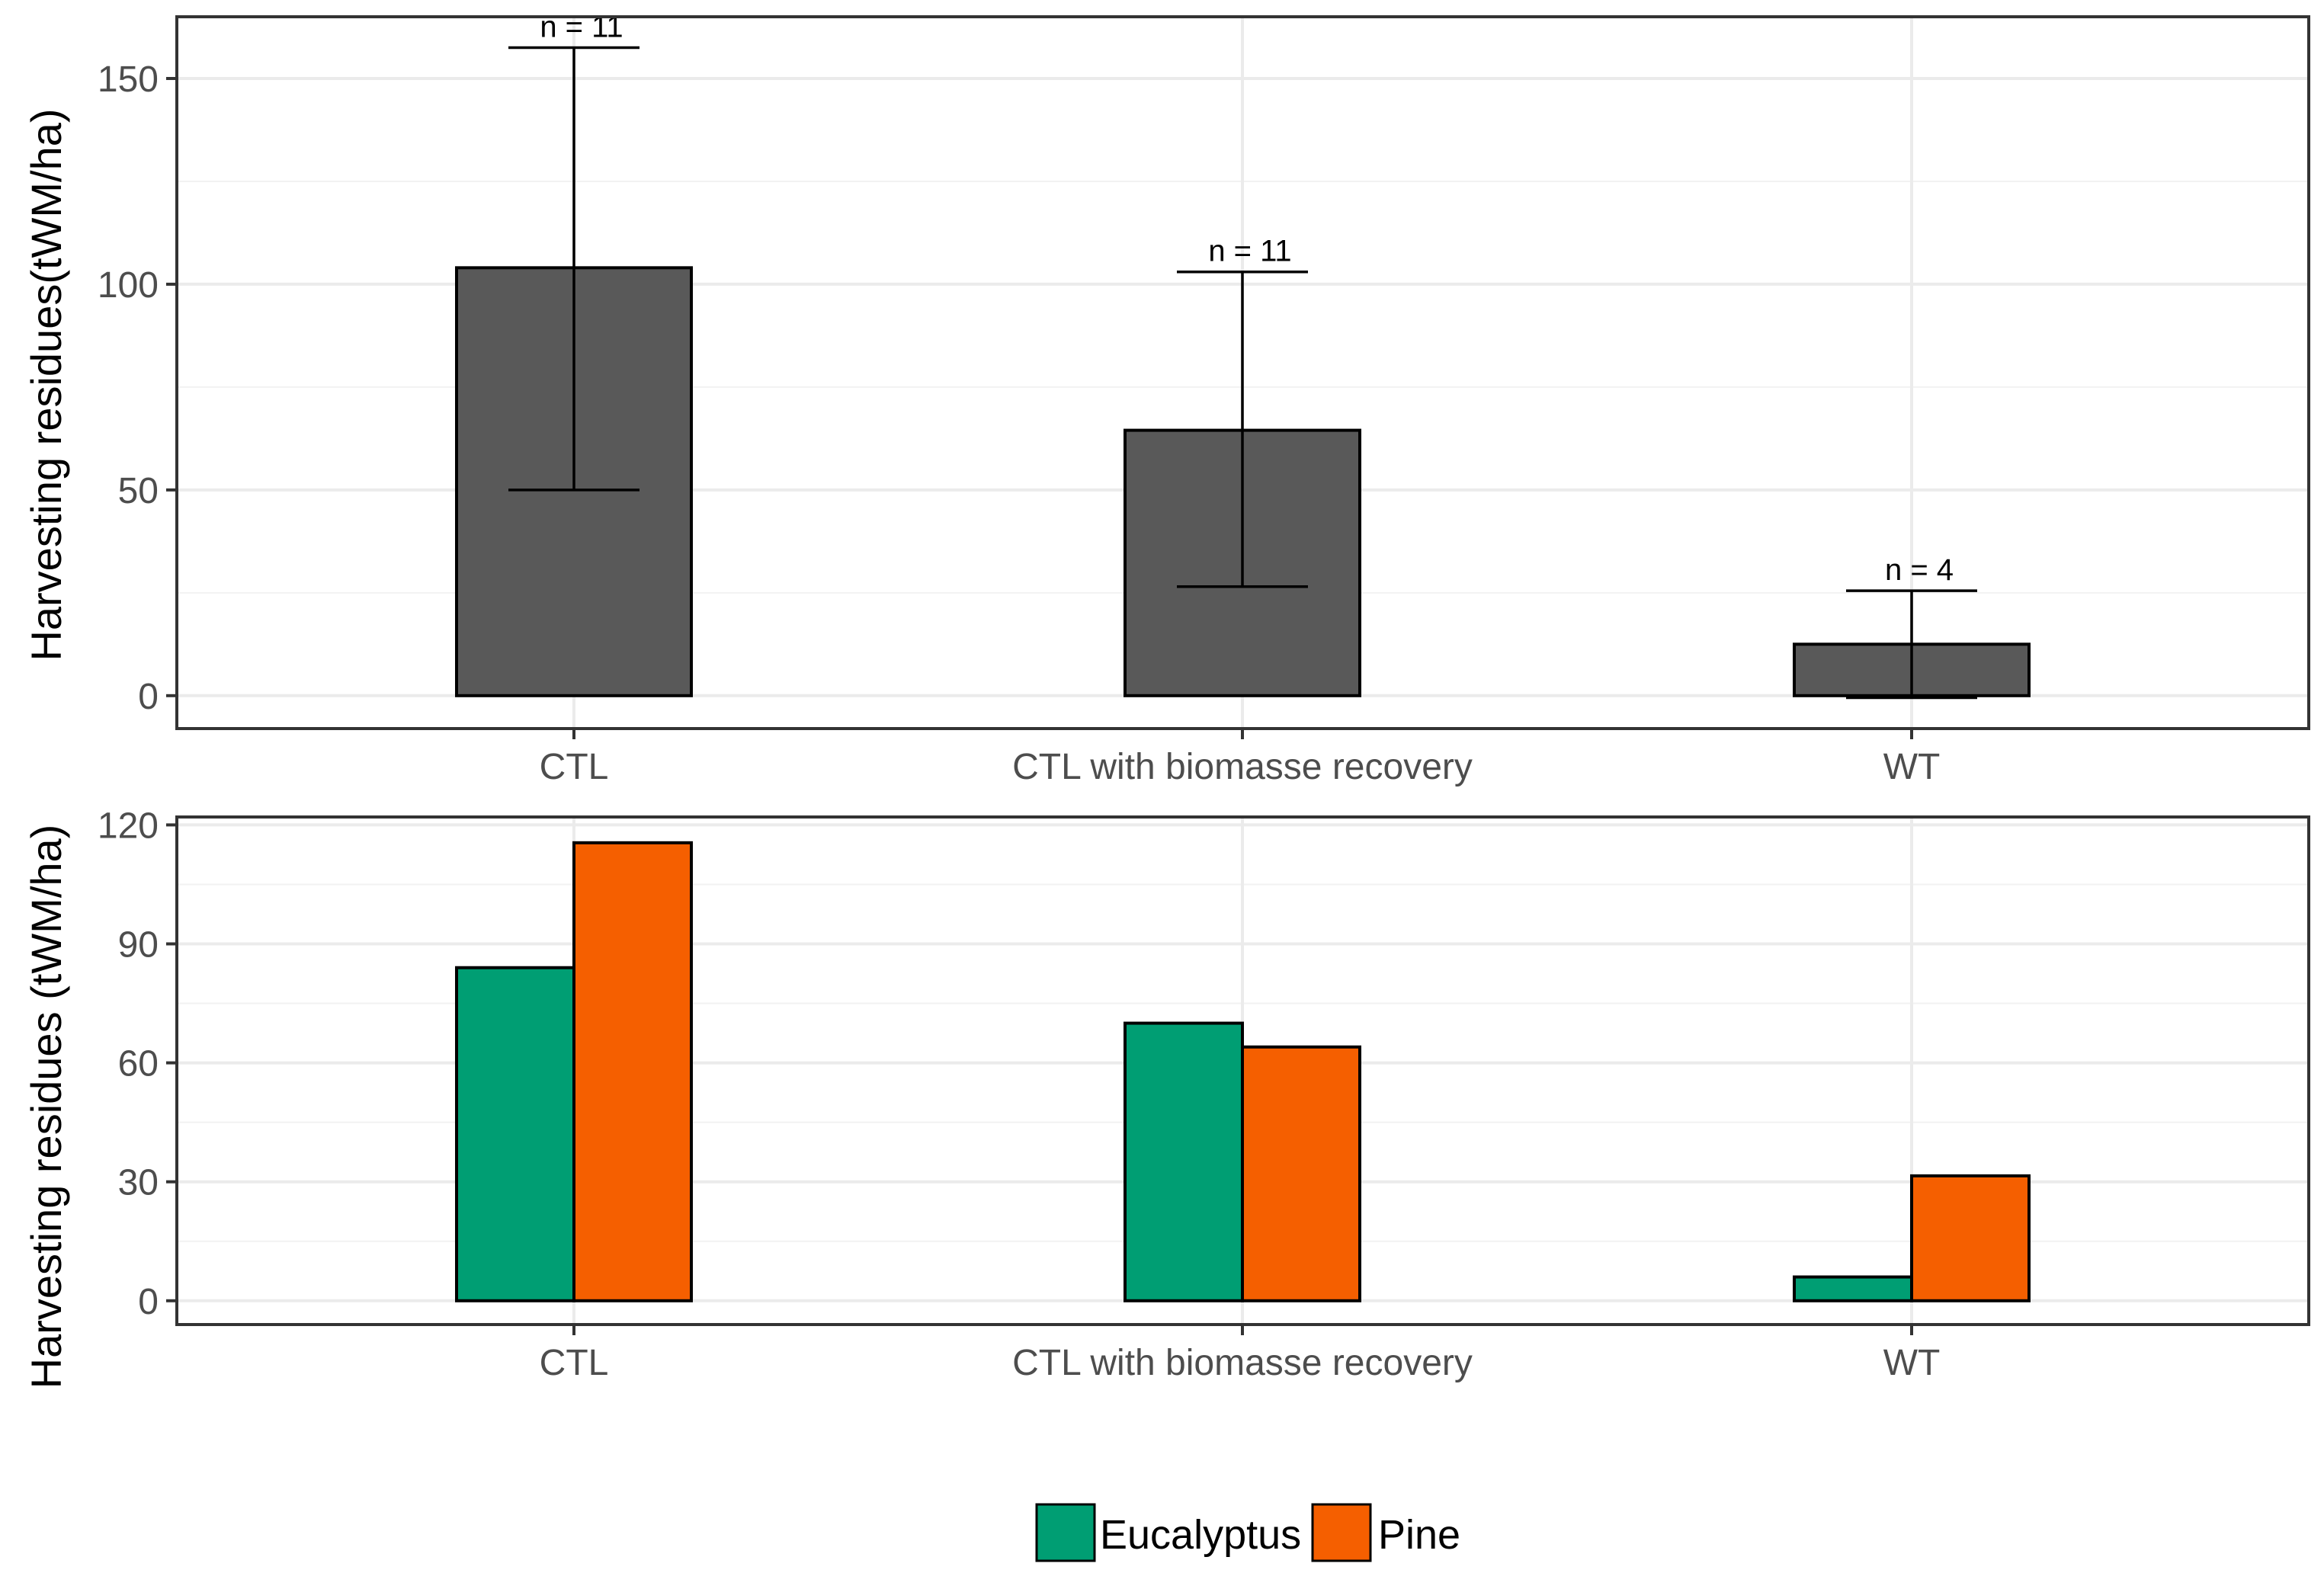 The width and height of the screenshot is (2324, 1573). What do you see at coordinates (138, 1183) in the screenshot?
I see `bottom-y-tick-label: 30` at bounding box center [138, 1183].